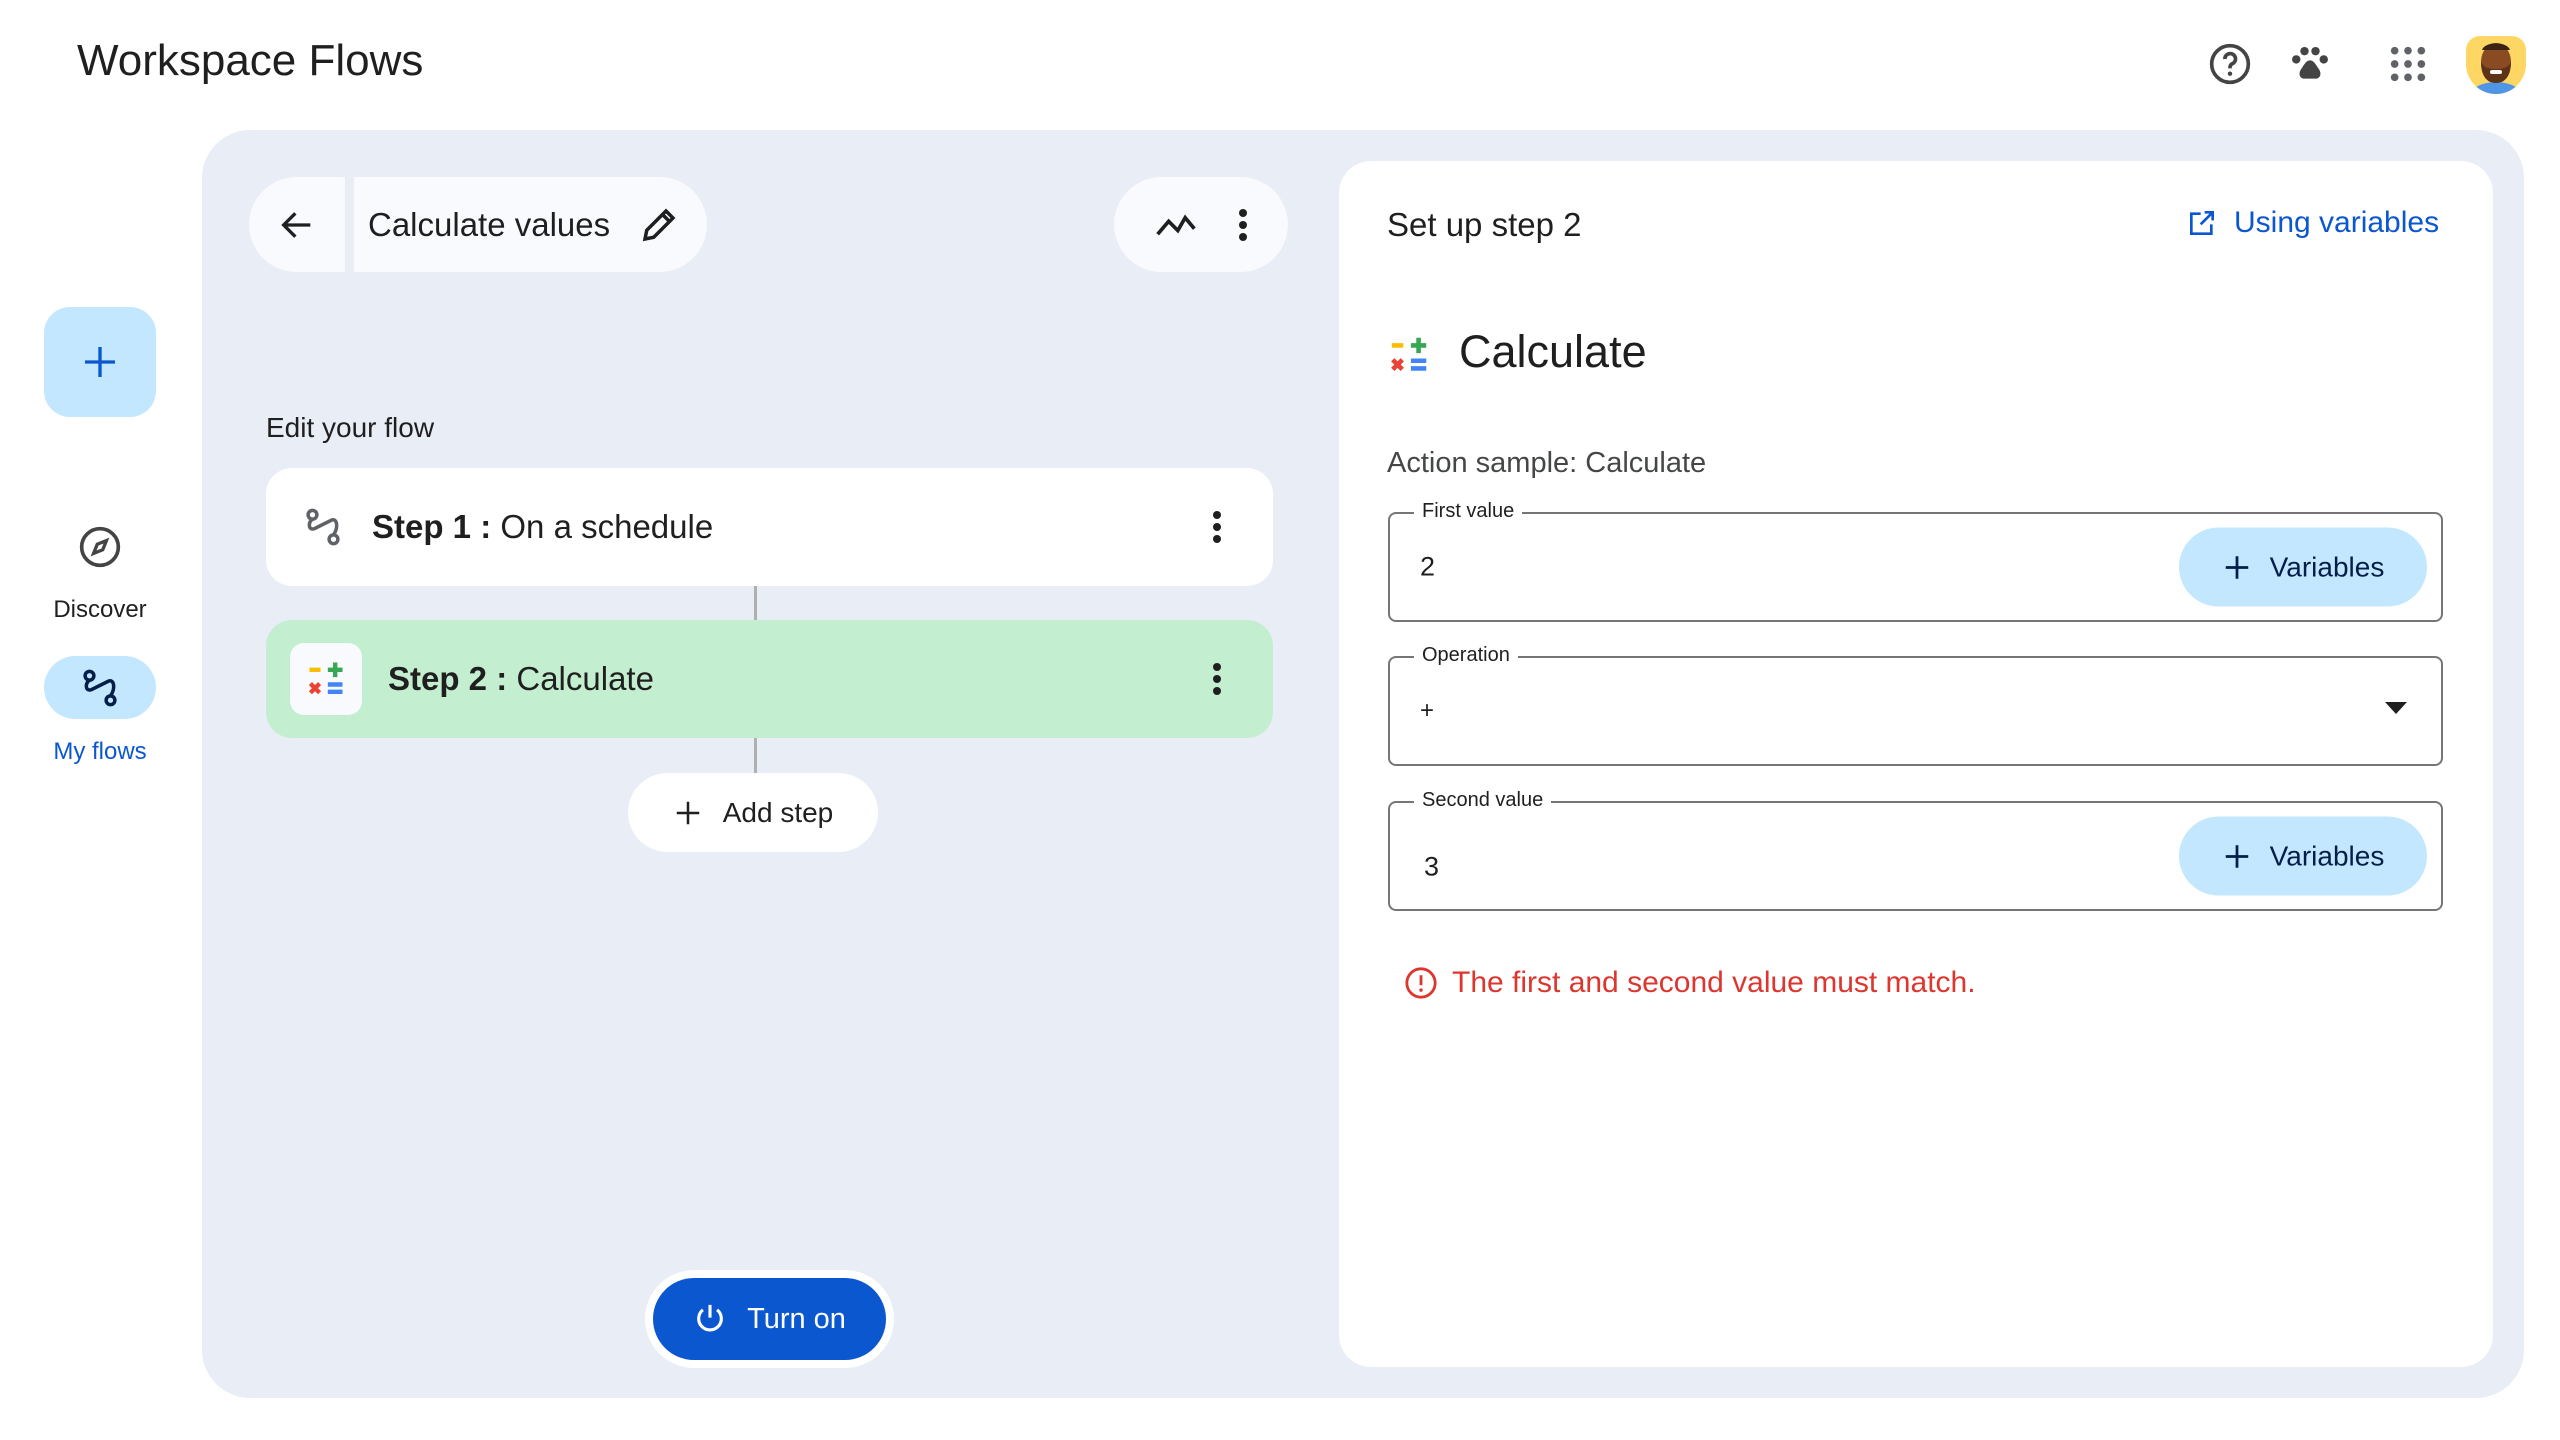 The image size is (2560, 1440). Describe the element at coordinates (2496, 65) in the screenshot. I see `avatar` at that location.